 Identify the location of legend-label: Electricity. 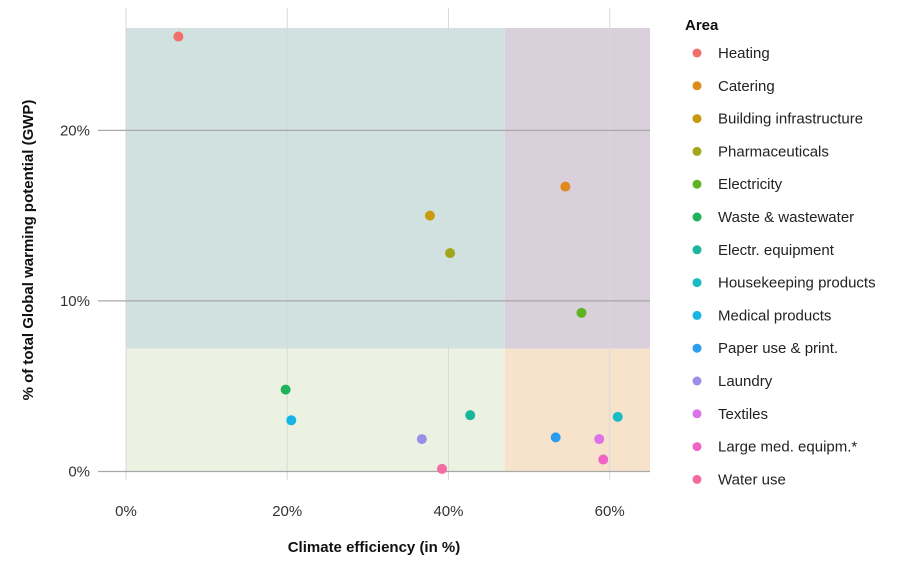
(750, 184).